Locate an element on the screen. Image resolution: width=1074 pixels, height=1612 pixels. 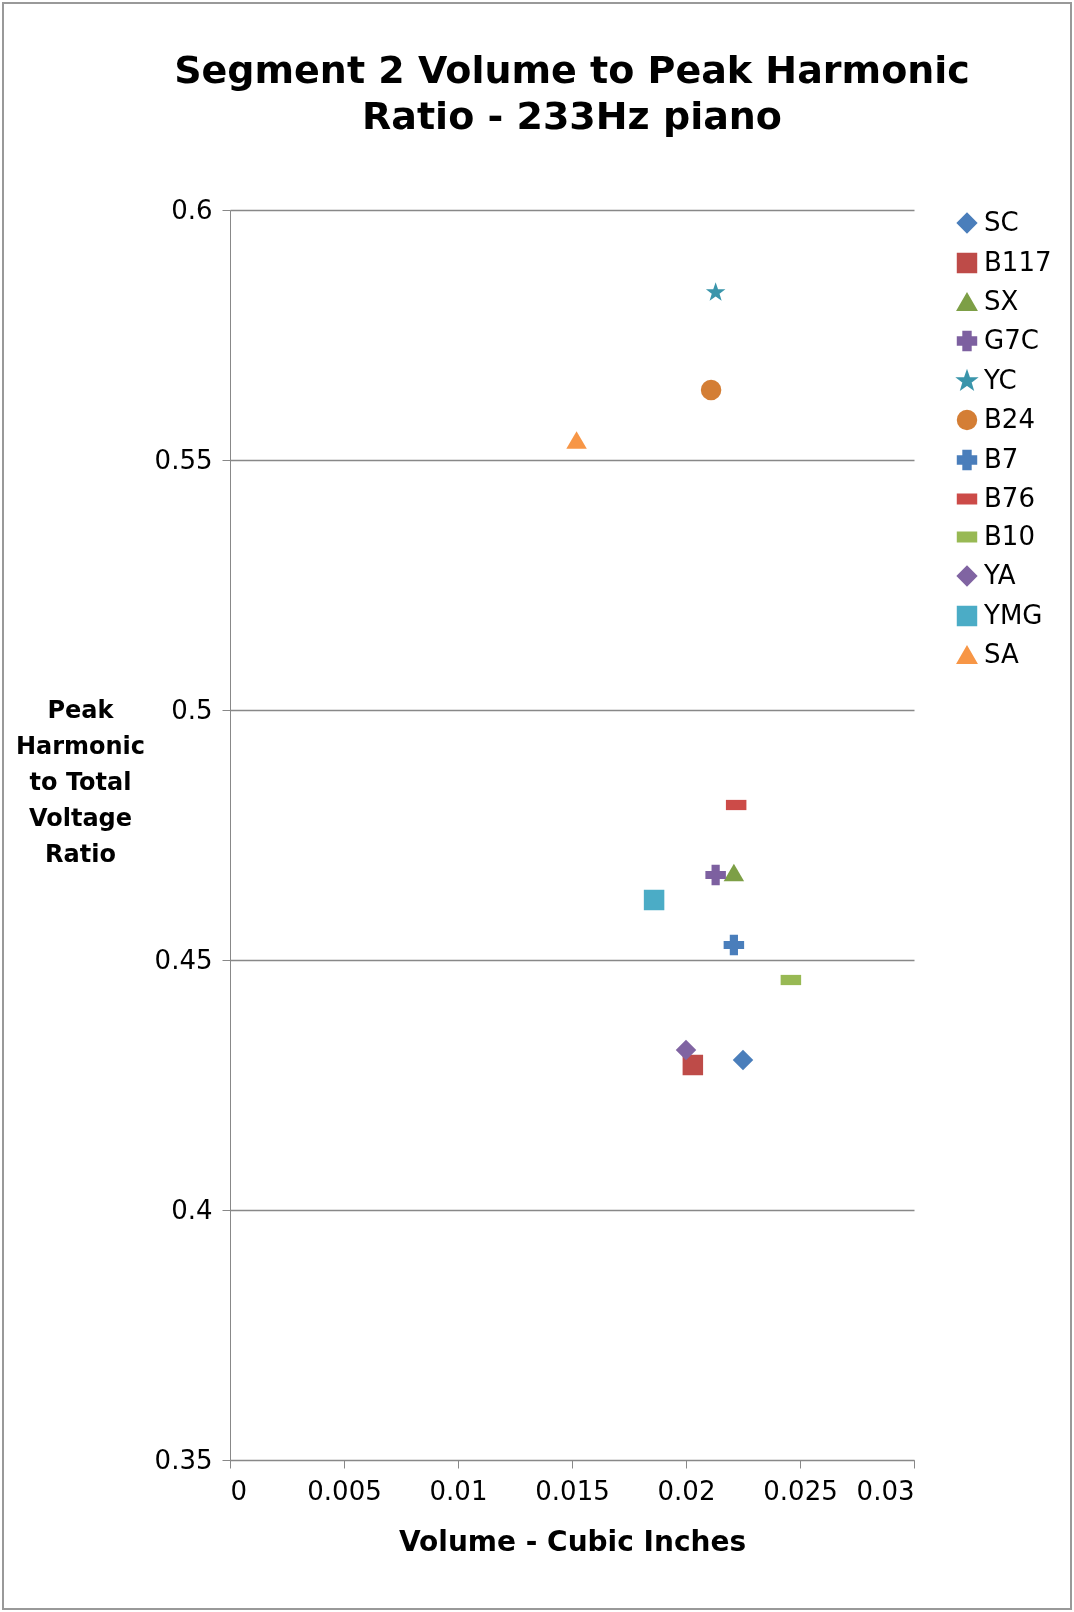
x-tick-label: 0.005 is located at coordinates (344, 1490).